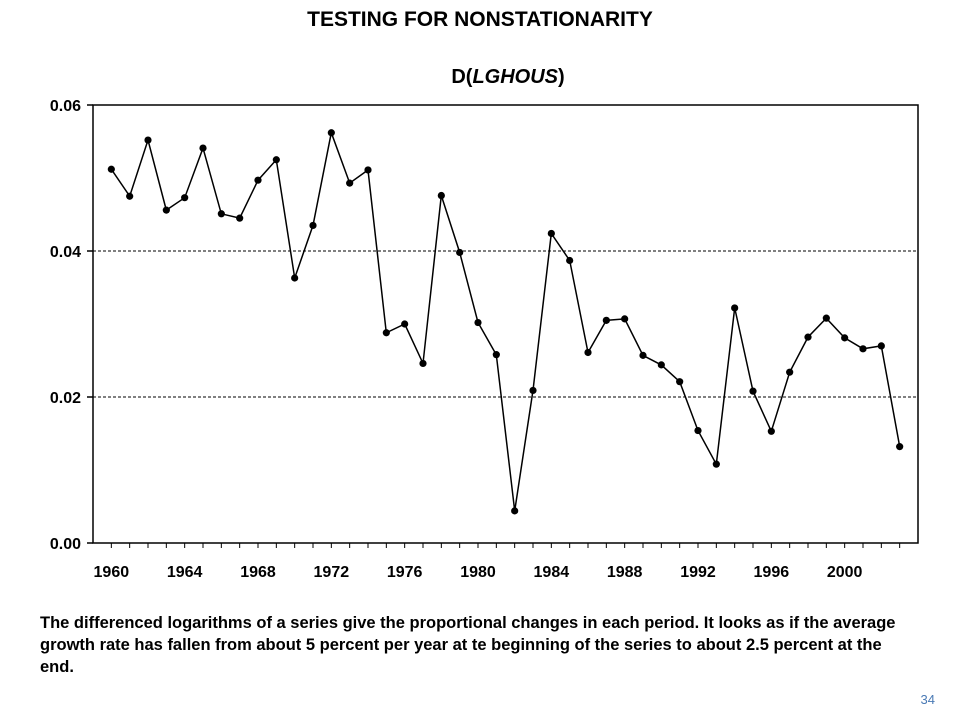 The image size is (960, 720). Describe the element at coordinates (927, 699) in the screenshot. I see `page-number: 34` at that location.